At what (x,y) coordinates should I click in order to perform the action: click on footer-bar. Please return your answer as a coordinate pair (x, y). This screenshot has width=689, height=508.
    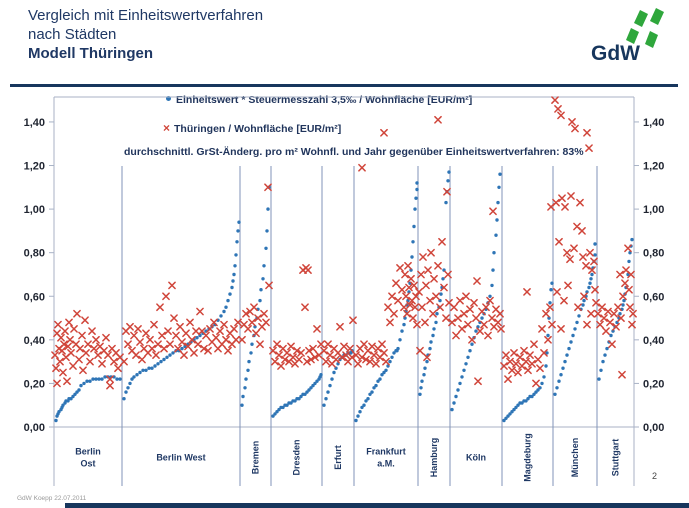
    Looking at the image, I should click on (377, 505).